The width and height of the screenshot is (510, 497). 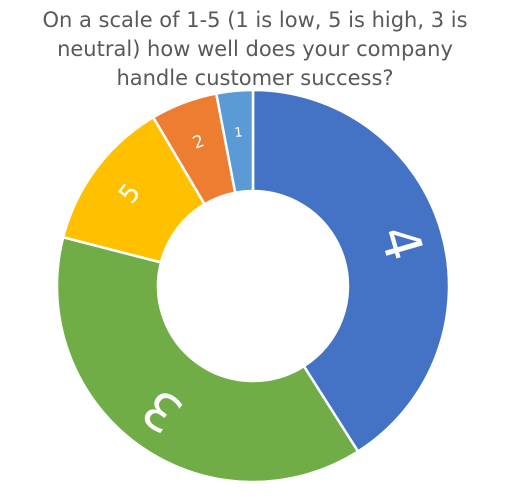 I want to click on chart-title-line-3: handle customer success?, so click(x=255, y=78).